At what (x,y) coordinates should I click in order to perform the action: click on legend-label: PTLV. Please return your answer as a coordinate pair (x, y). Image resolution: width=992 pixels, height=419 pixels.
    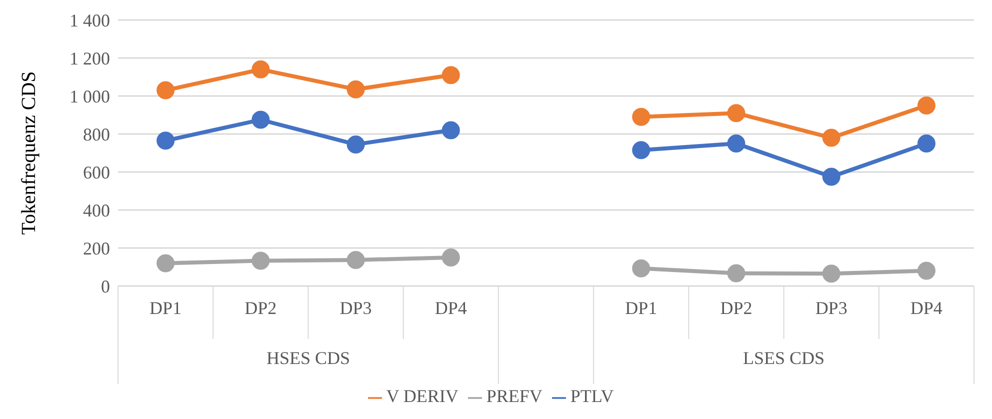
    Looking at the image, I should click on (592, 396).